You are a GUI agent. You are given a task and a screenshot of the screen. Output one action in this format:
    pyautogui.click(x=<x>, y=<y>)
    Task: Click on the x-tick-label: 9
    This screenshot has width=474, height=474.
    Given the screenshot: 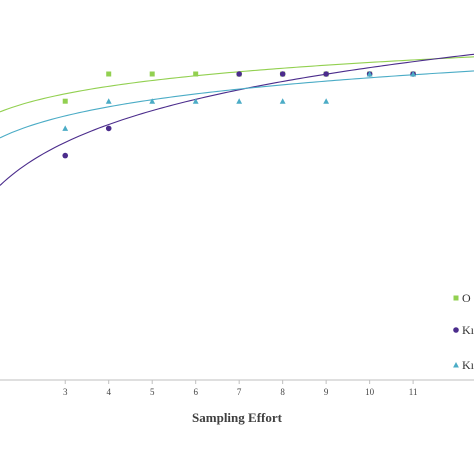 What is the action you would take?
    pyautogui.click(x=326, y=392)
    